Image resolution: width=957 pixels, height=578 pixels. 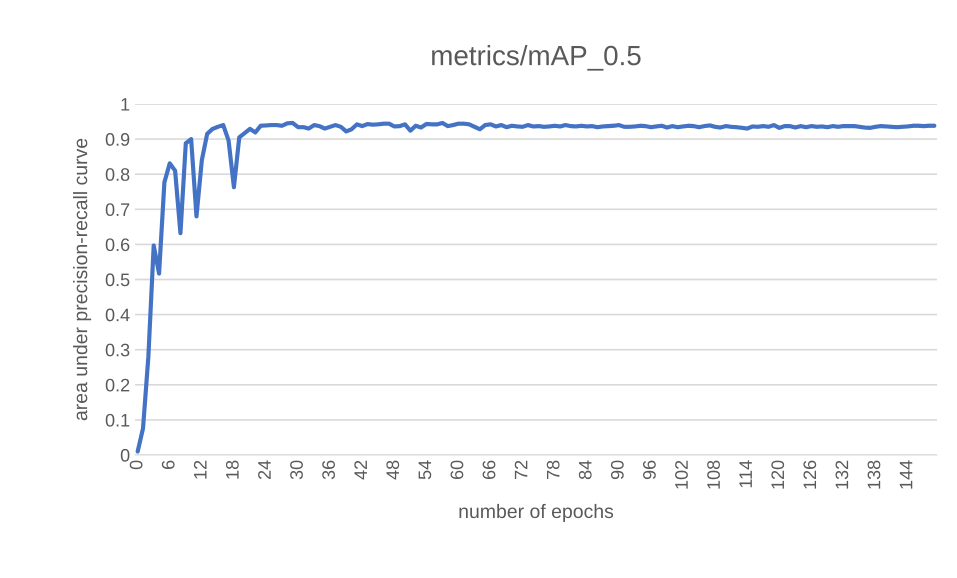 What do you see at coordinates (536, 57) in the screenshot?
I see `chart-title: metrics/mAP_0.5` at bounding box center [536, 57].